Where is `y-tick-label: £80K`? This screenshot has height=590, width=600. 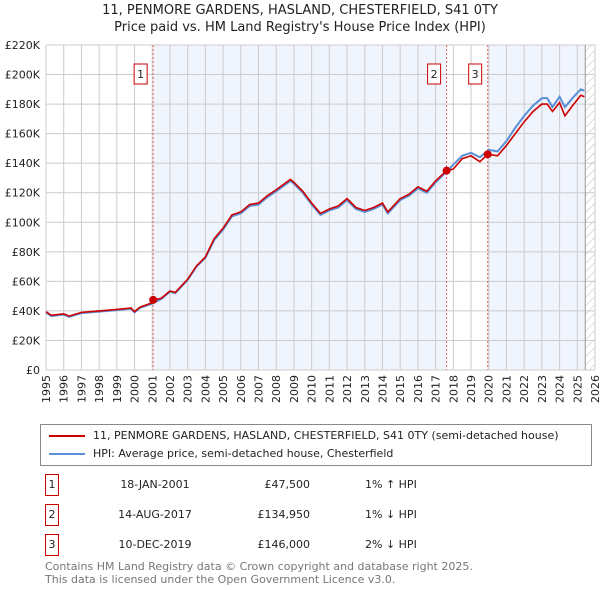 y-tick-label: £80K is located at coordinates (26, 252).